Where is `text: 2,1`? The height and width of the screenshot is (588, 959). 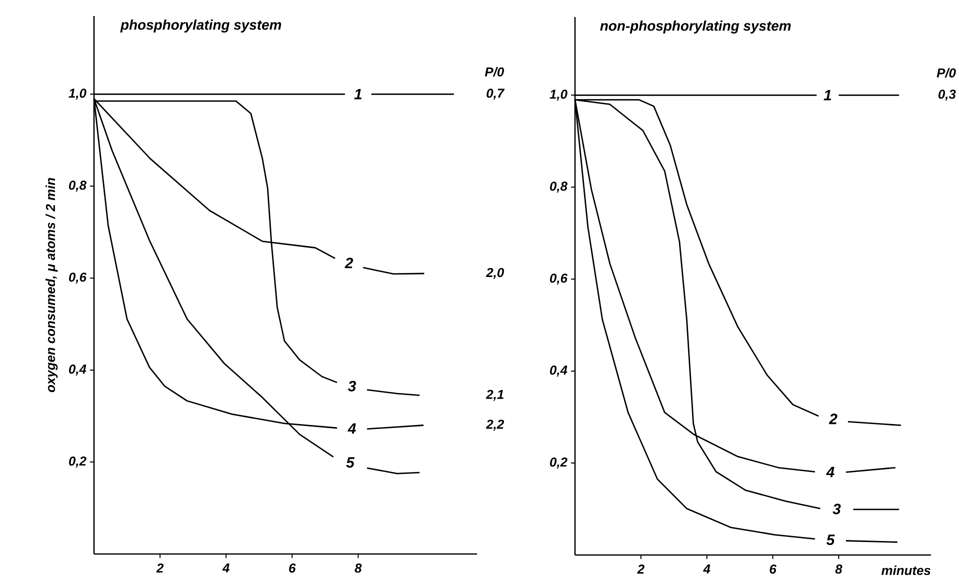 text: 2,1 is located at coordinates (495, 395).